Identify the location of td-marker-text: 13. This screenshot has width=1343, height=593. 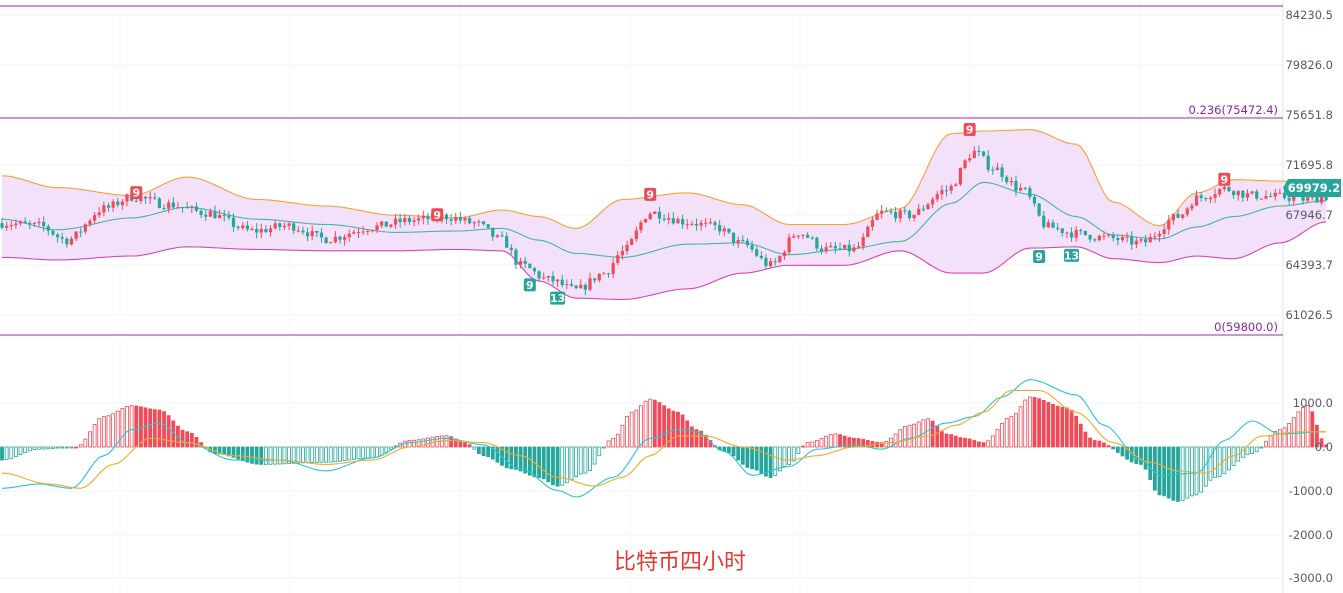
(557, 298).